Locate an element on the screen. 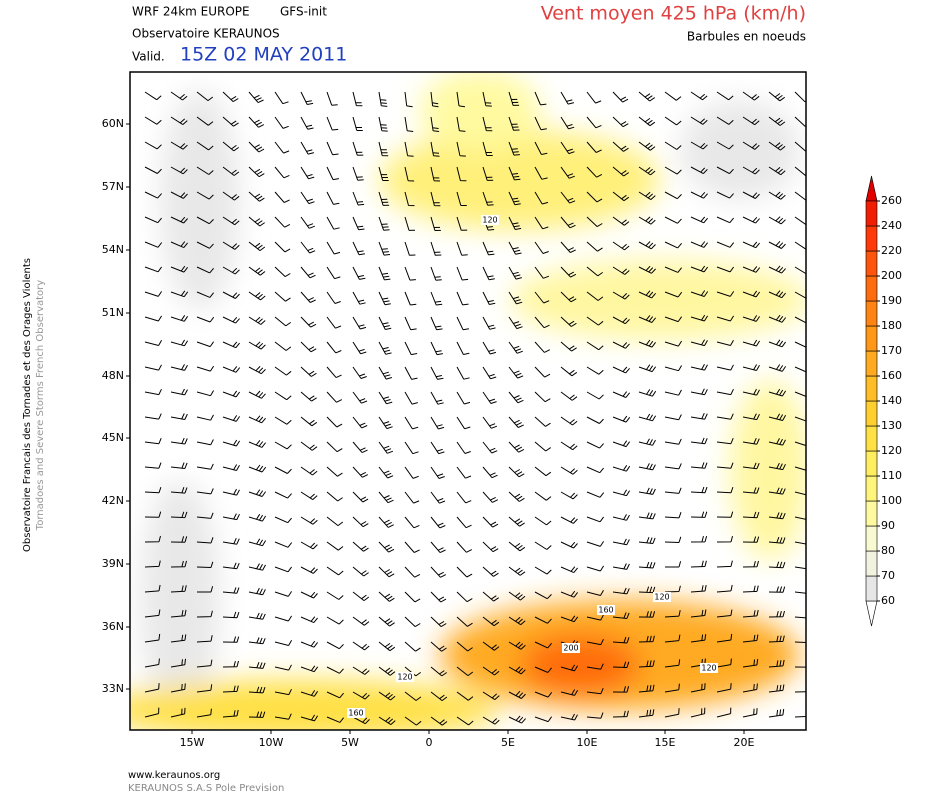 This screenshot has width=937, height=800. footer-url: www.keraunos.org is located at coordinates (174, 775).